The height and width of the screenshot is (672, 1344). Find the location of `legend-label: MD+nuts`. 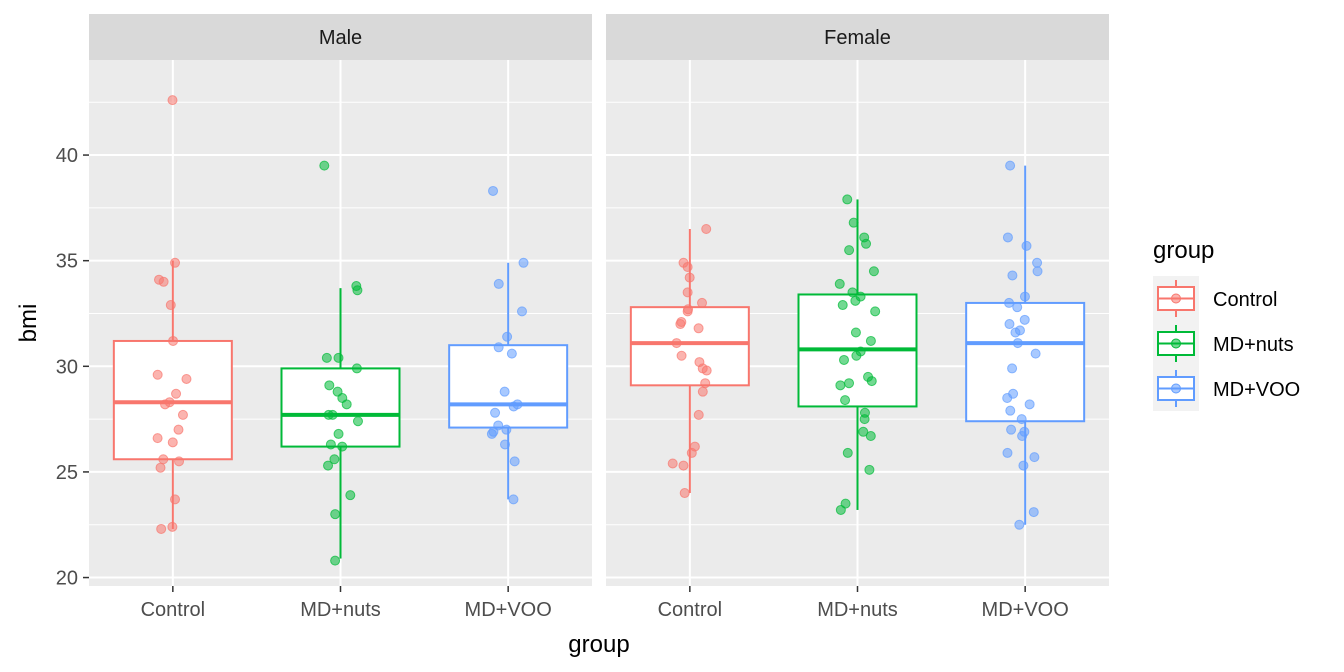

legend-label: MD+nuts is located at coordinates (1253, 345).